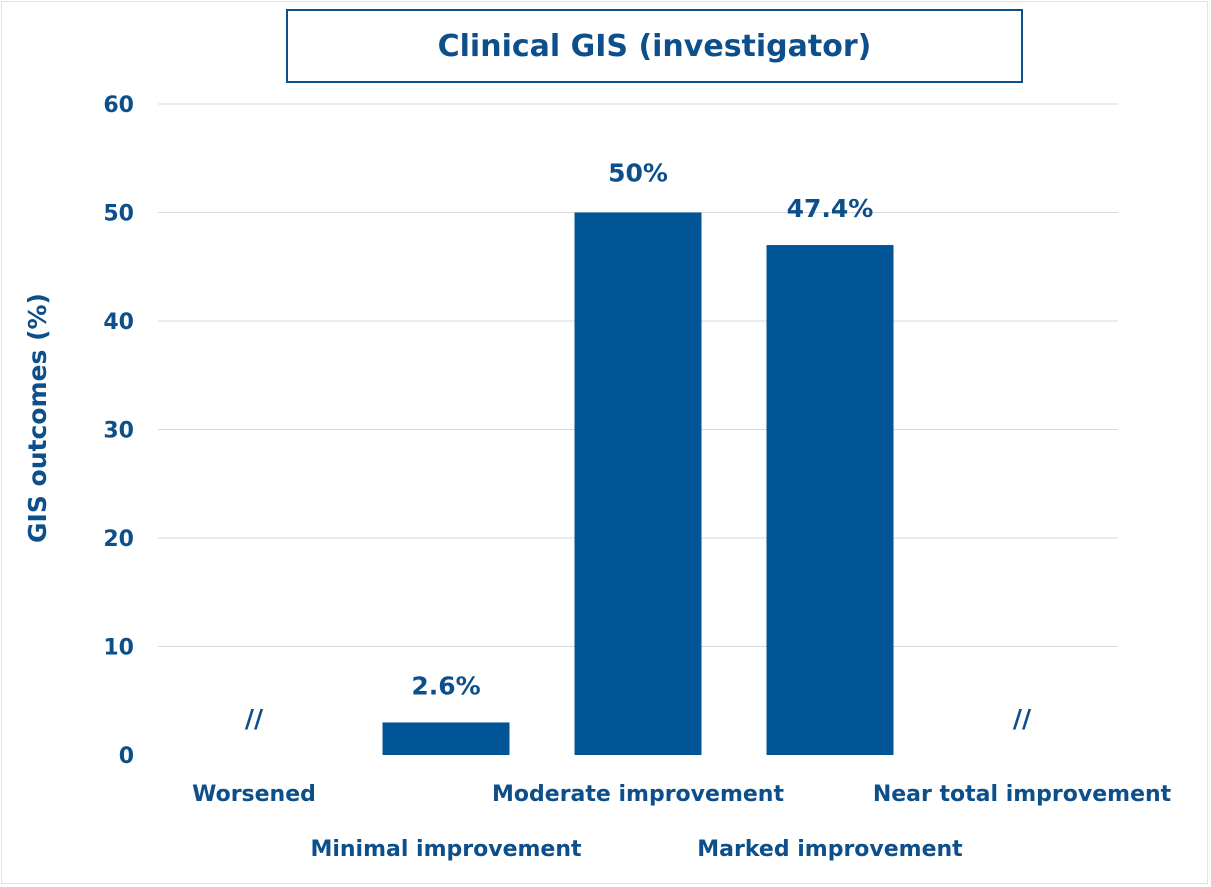 Image resolution: width=1211 pixels, height=887 pixels. What do you see at coordinates (638, 794) in the screenshot?
I see `x-tick-label: Moderate improvement` at bounding box center [638, 794].